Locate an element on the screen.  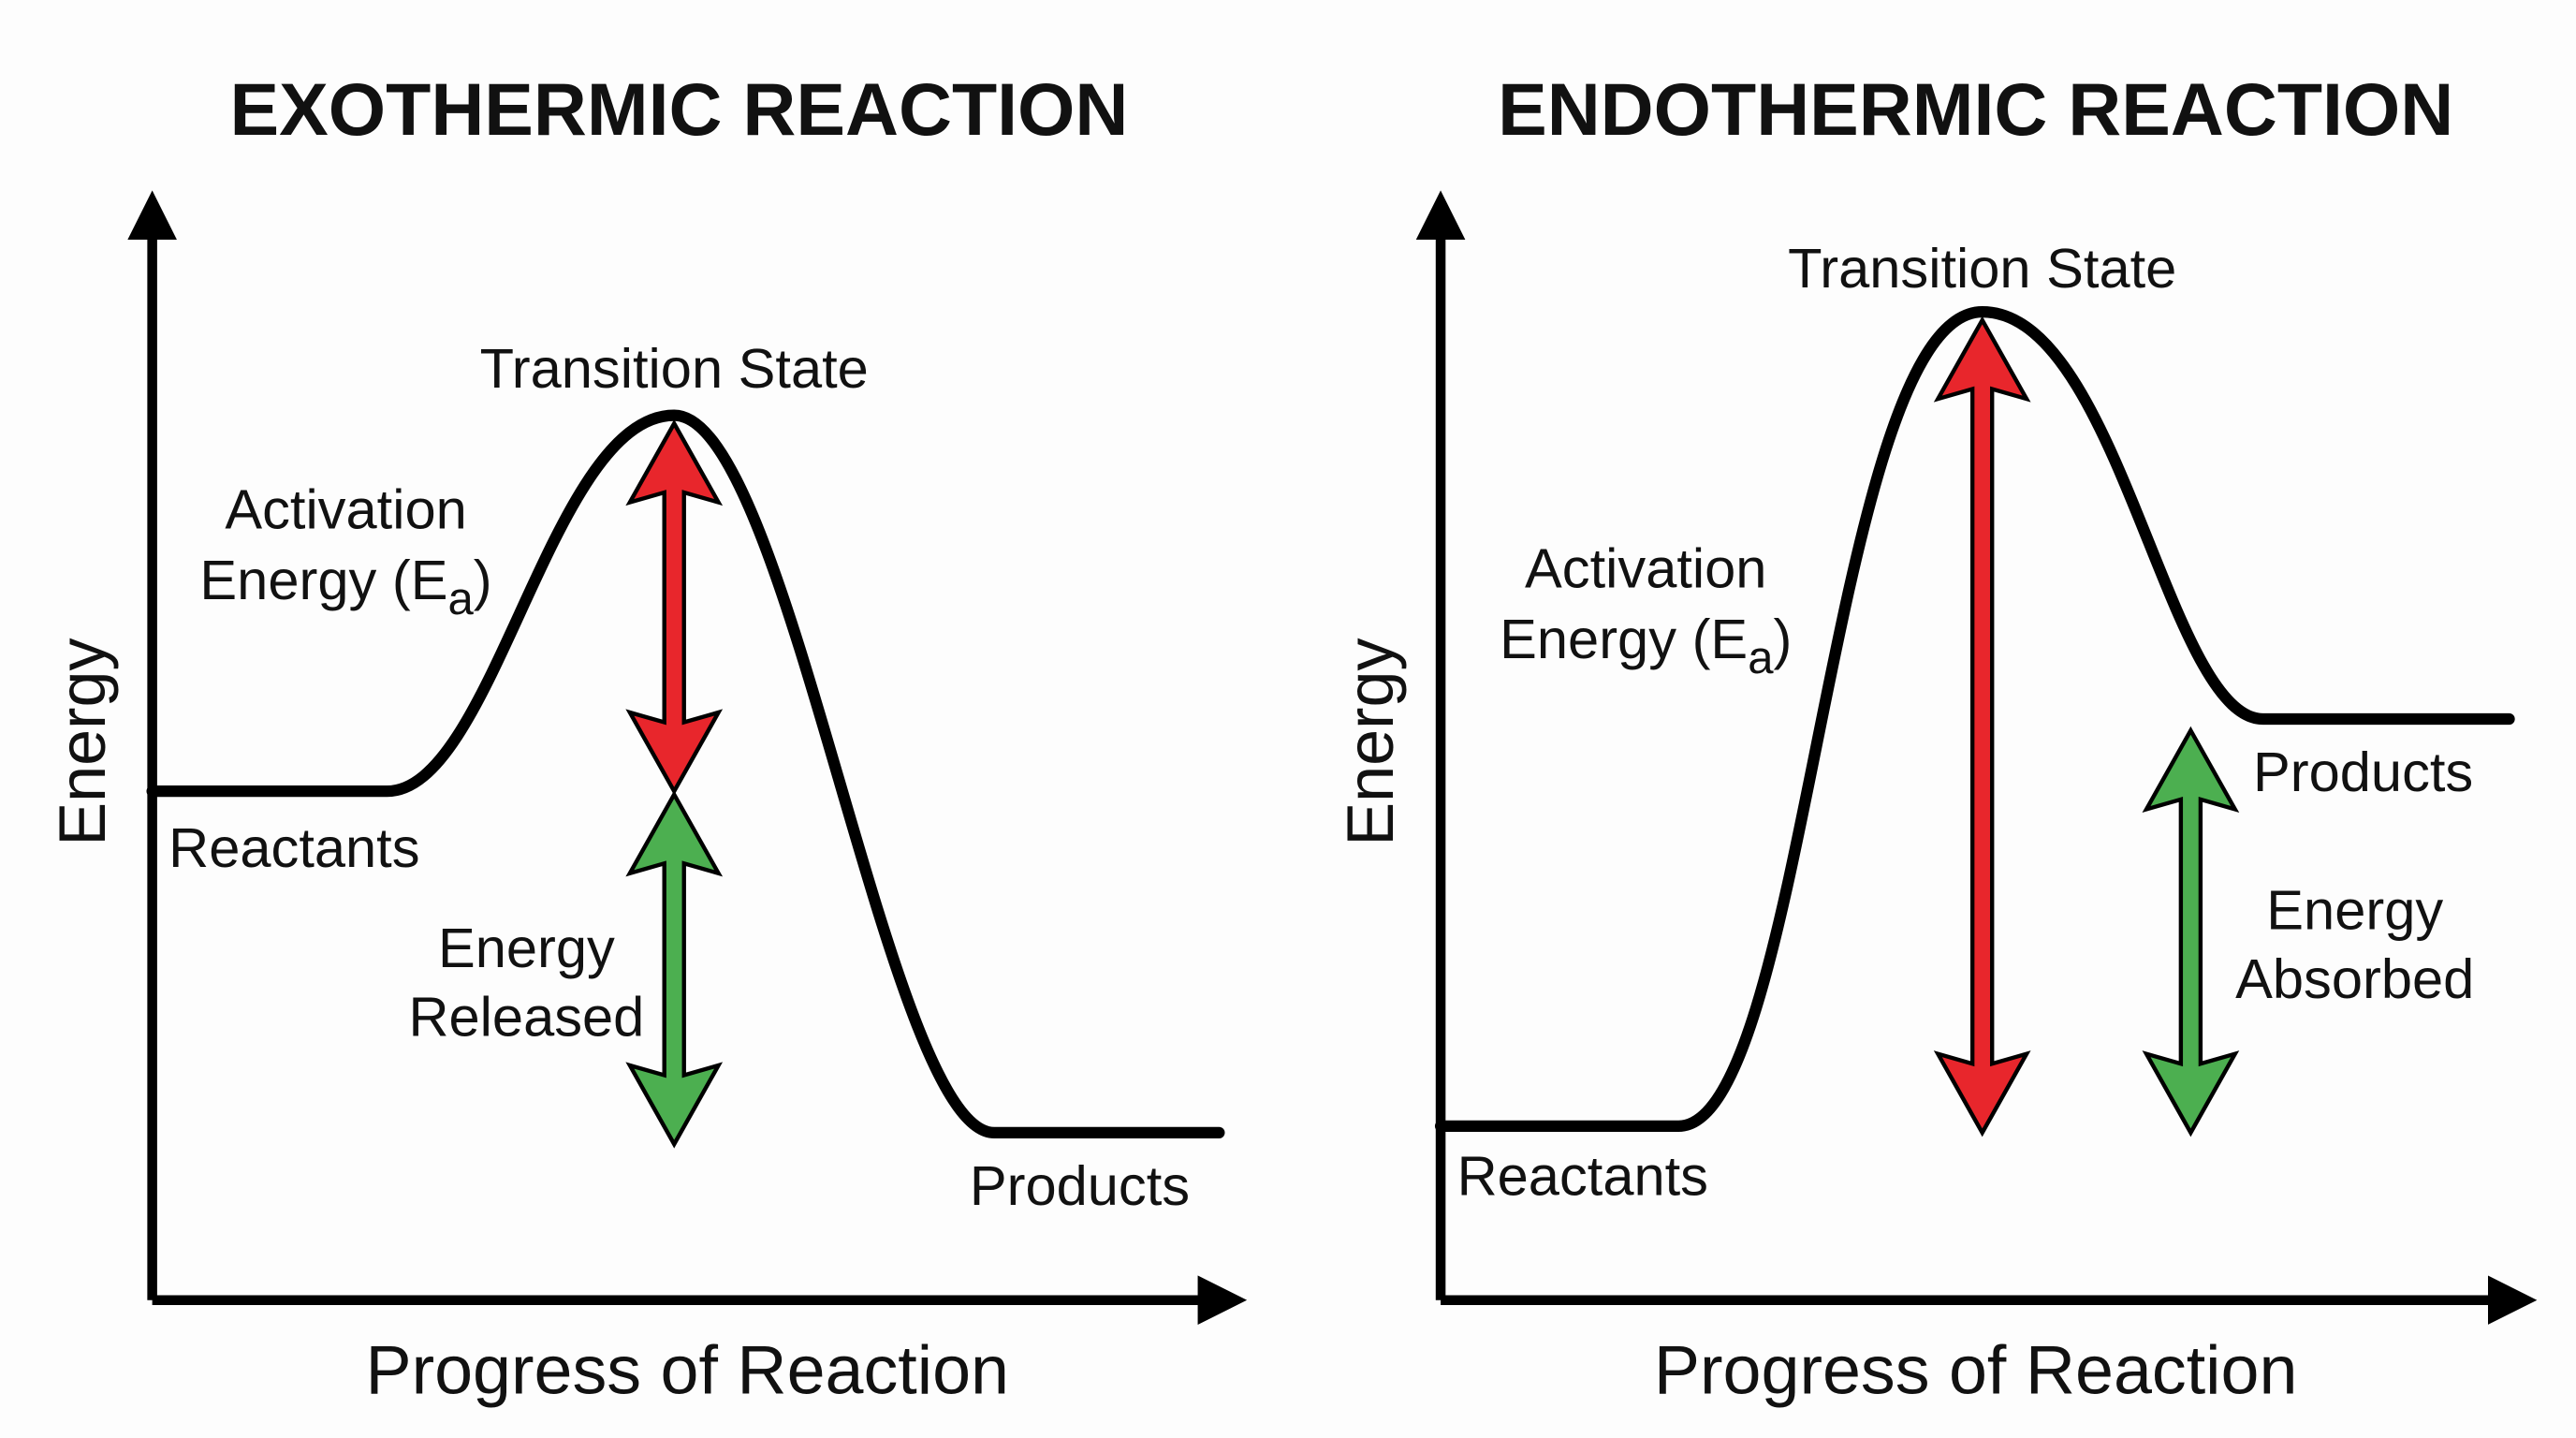
energy-released-arrow is located at coordinates (674, 969).